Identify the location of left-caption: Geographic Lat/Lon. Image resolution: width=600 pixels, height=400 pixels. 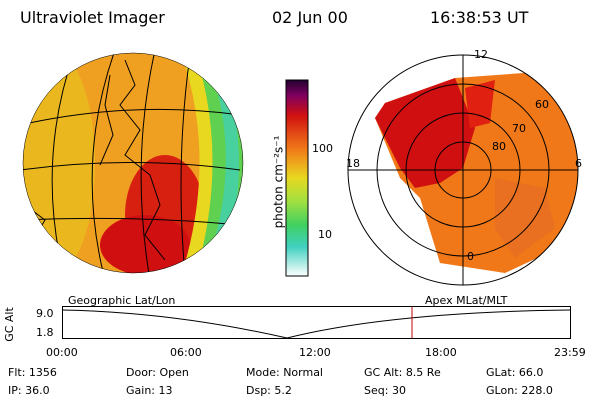
(122, 300).